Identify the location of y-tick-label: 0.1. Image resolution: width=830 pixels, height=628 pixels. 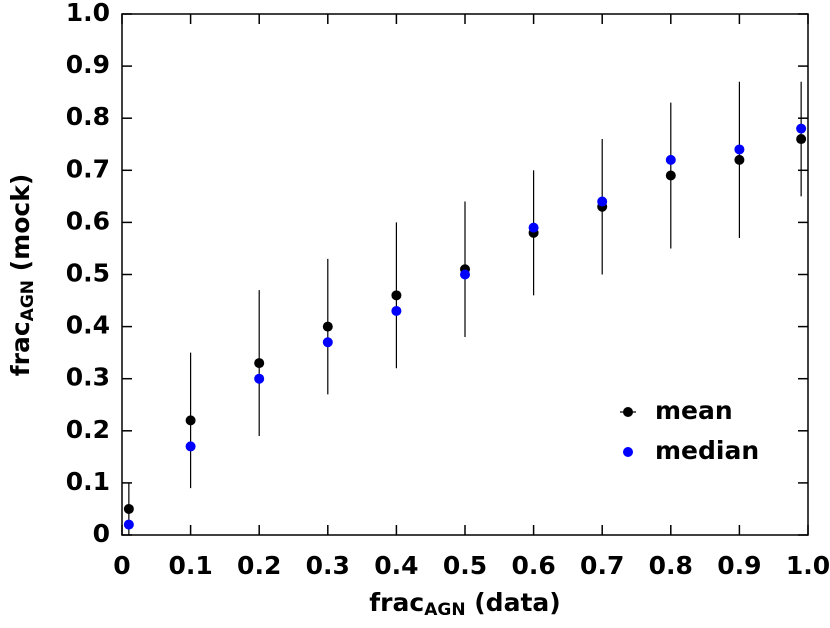
(88, 481).